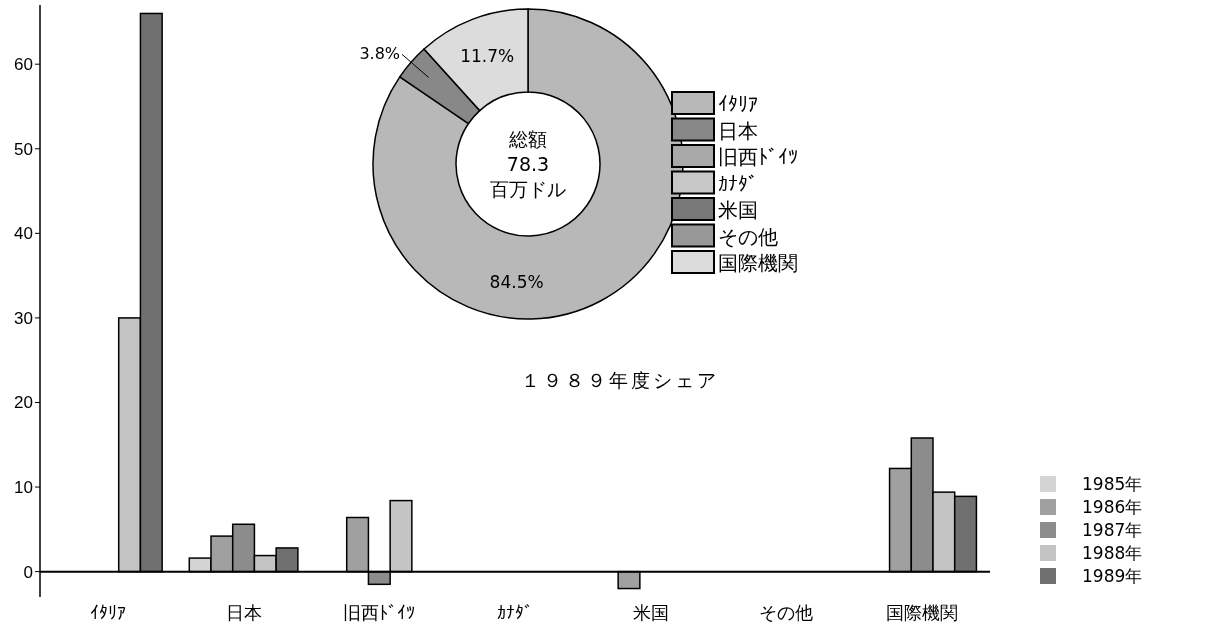 Image resolution: width=1215 pixels, height=632 pixels. What do you see at coordinates (23, 318) in the screenshot?
I see `y-tick-label: 30` at bounding box center [23, 318].